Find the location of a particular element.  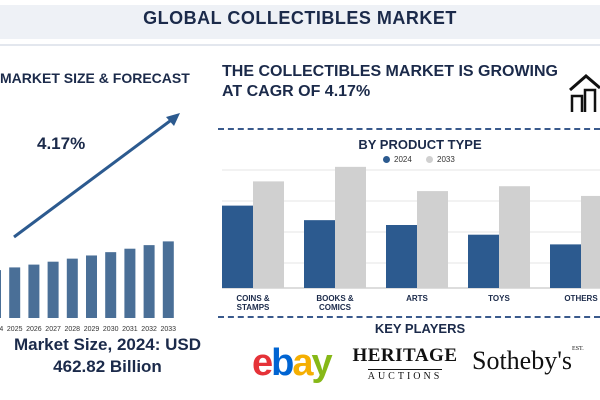

forecast-bar-2031 is located at coordinates (130, 283).